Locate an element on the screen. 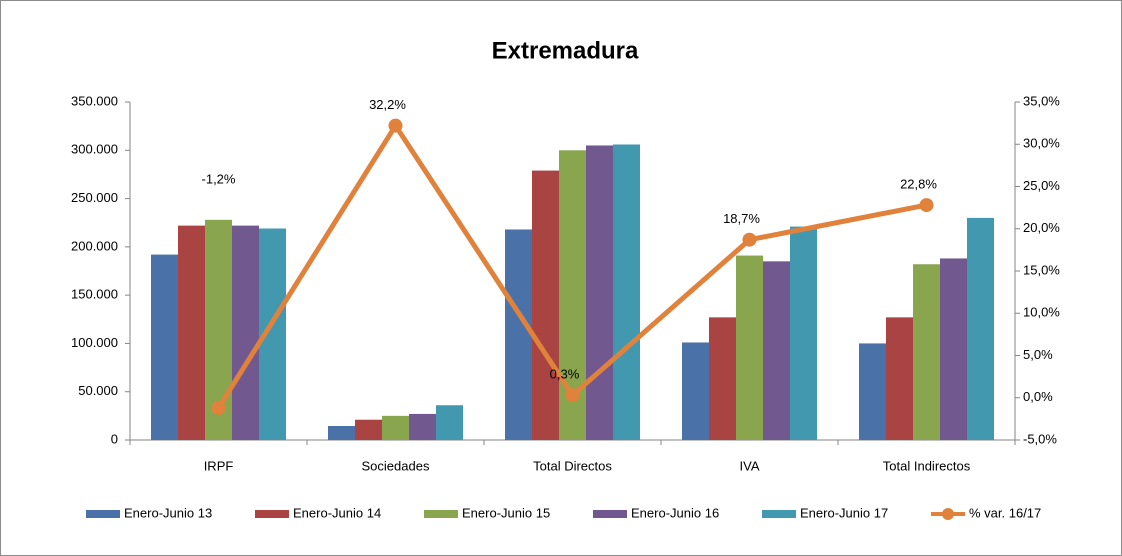 The height and width of the screenshot is (556, 1122). legend-label: % var. 16/17 is located at coordinates (1005, 512).